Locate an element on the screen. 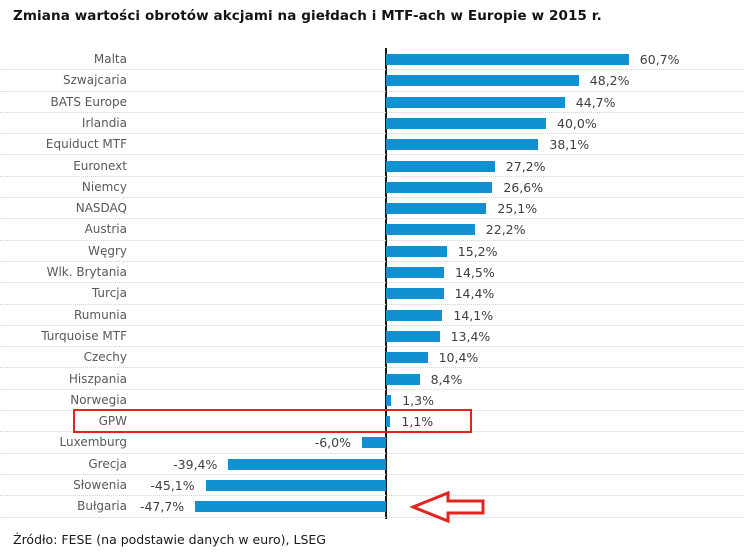 The height and width of the screenshot is (556, 744). bar-malta is located at coordinates (507, 59).